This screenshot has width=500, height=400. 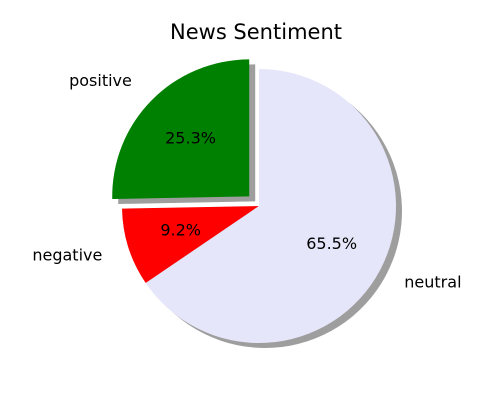 I want to click on slice-label-negative: negative, so click(x=67, y=254).